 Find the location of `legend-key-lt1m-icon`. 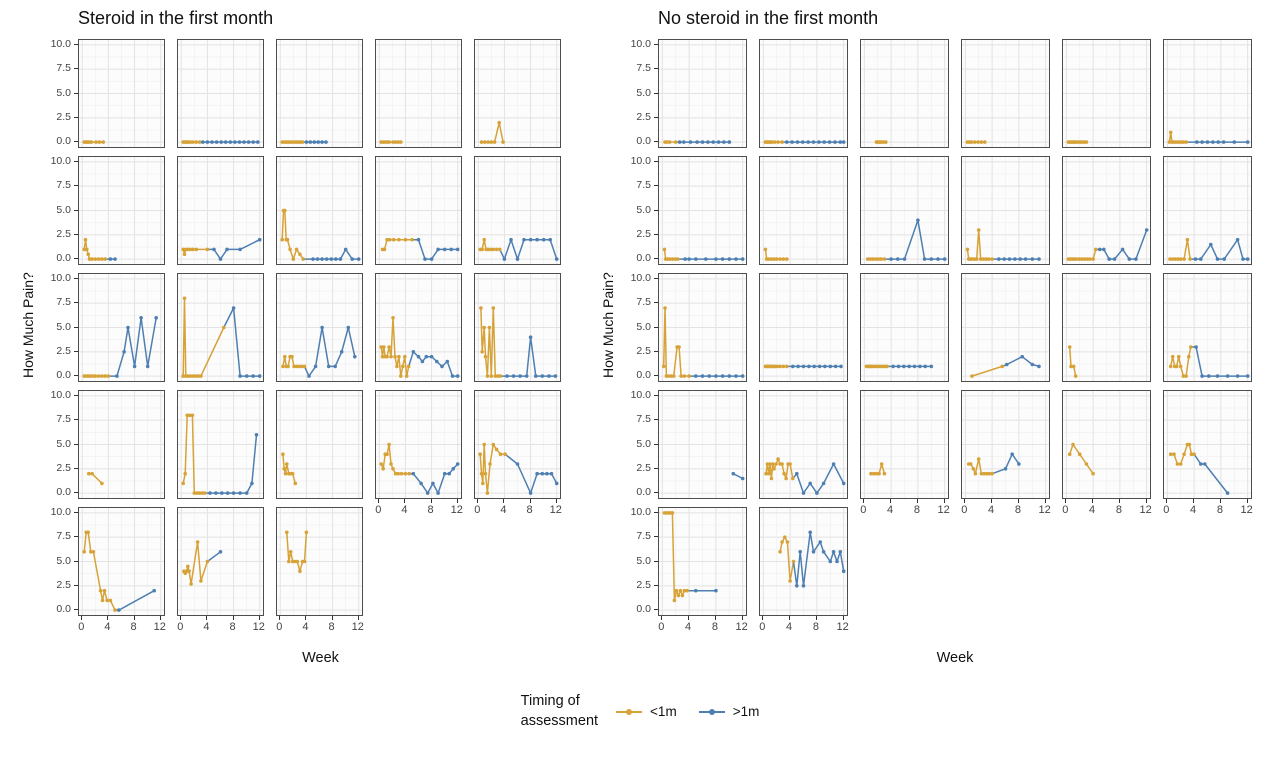

legend-key-lt1m-icon is located at coordinates (629, 712).